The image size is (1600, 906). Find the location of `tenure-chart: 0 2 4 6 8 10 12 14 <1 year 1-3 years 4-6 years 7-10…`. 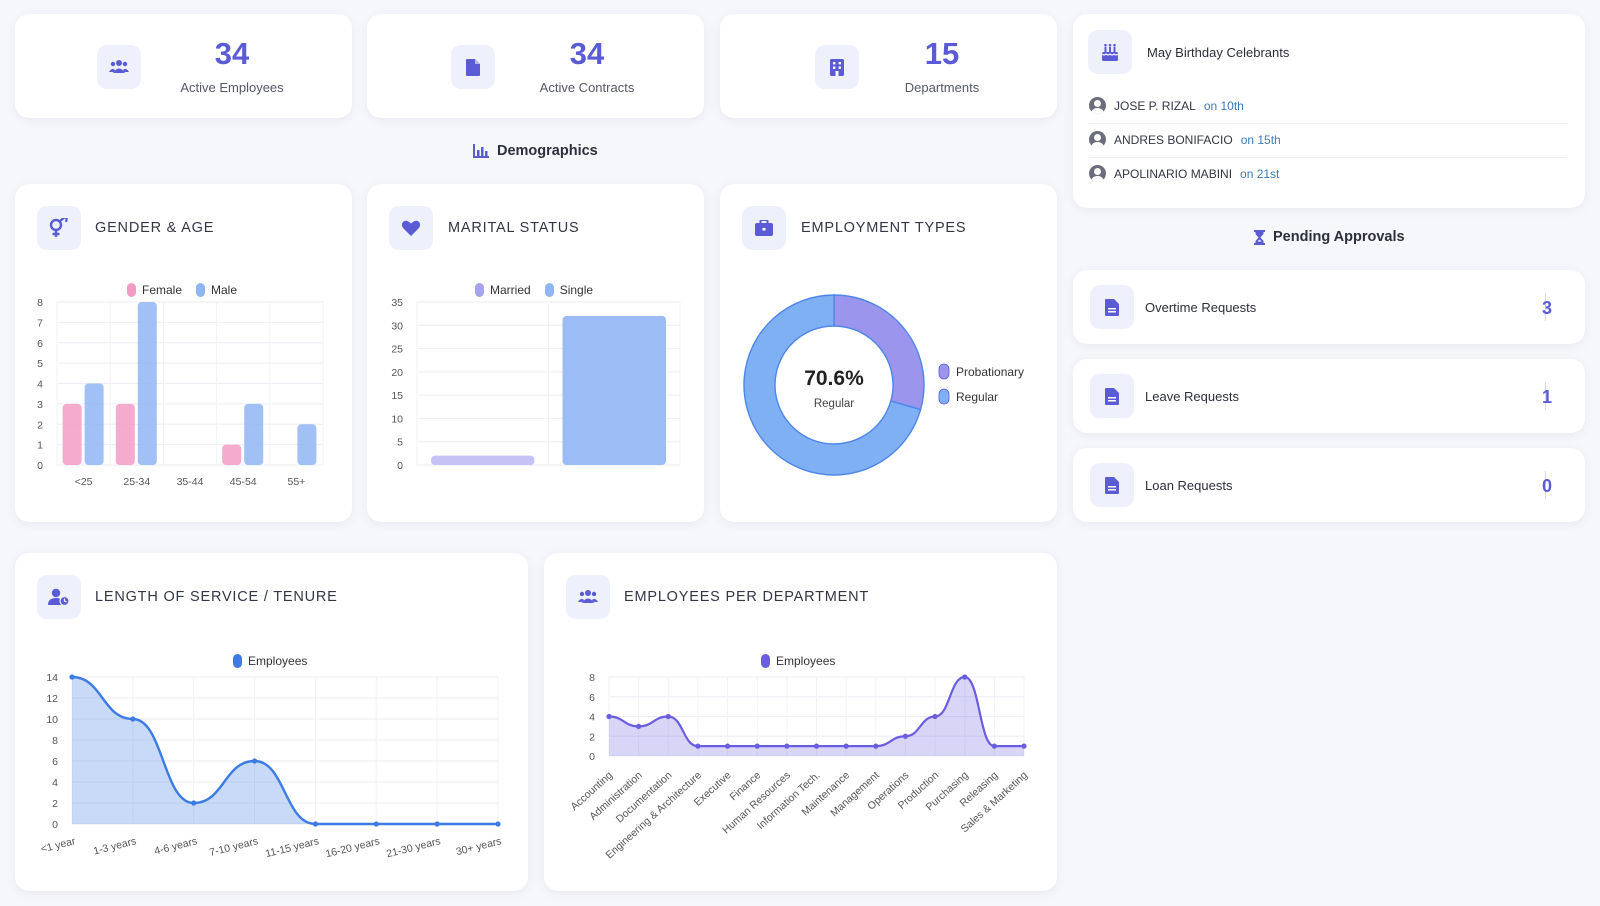

tenure-chart: 0 2 4 6 8 10 12 14 <1 year 1-3 years 4-6 years 7-10… is located at coordinates (271, 766).